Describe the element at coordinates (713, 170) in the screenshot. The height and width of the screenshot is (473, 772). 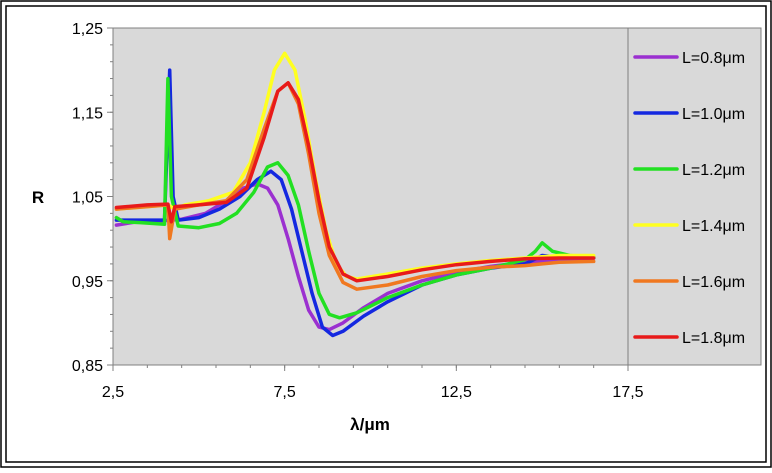
I see `legend-label: L=1.2μm` at that location.